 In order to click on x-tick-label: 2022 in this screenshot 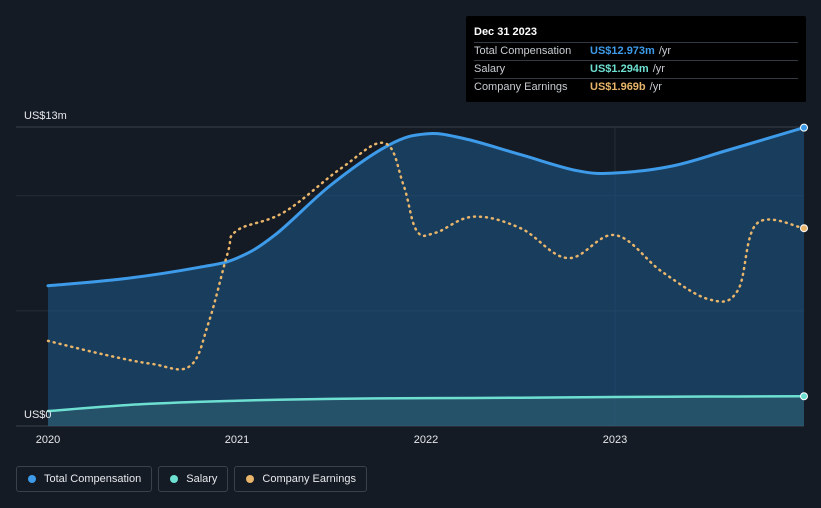, I will do `click(426, 440)`.